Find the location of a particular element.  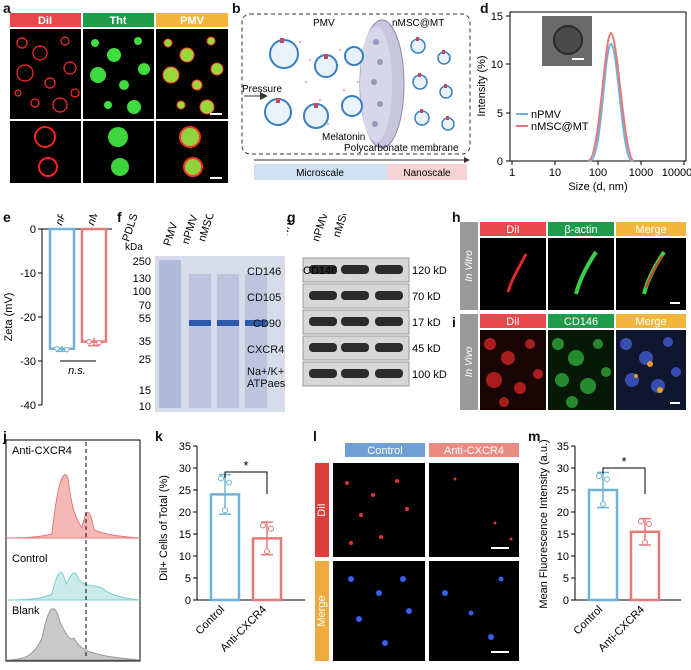

k-ytick-6: 30 is located at coordinates (185, 469).